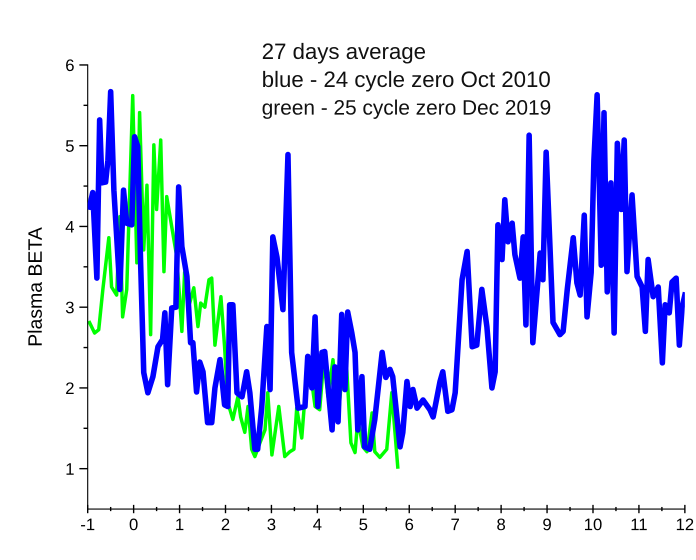 The width and height of the screenshot is (696, 560). Describe the element at coordinates (70, 65) in the screenshot. I see `y-tick-label: 6` at that location.